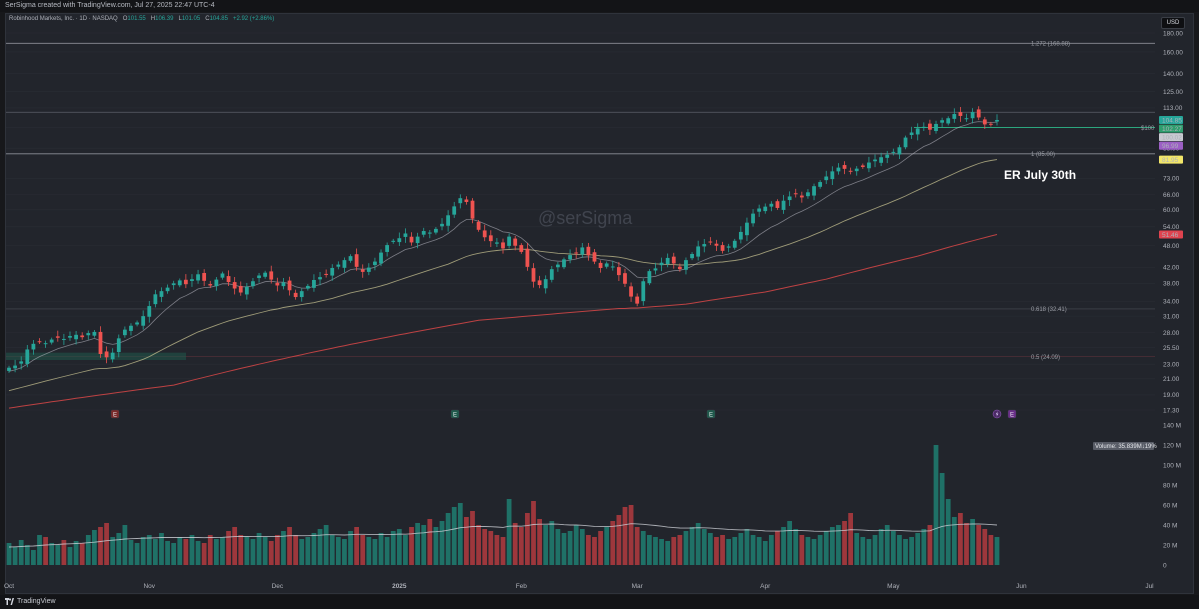 This screenshot has width=1199, height=609. I want to click on symbol-name: Robinhood Markets, Inc. · 1D · NASDAQ, so click(63, 19).